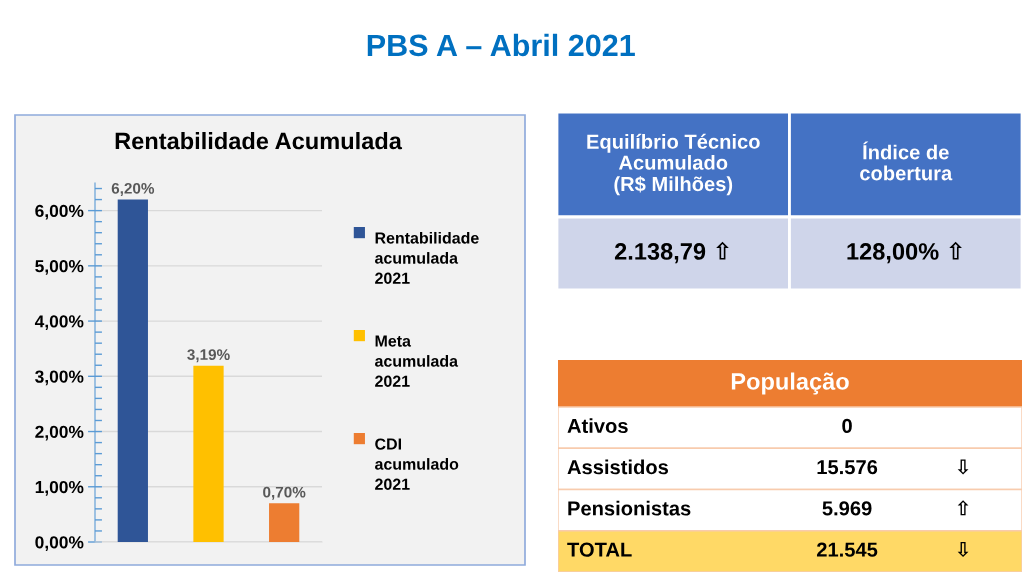  I want to click on category-label: Assistidos, so click(618, 467).